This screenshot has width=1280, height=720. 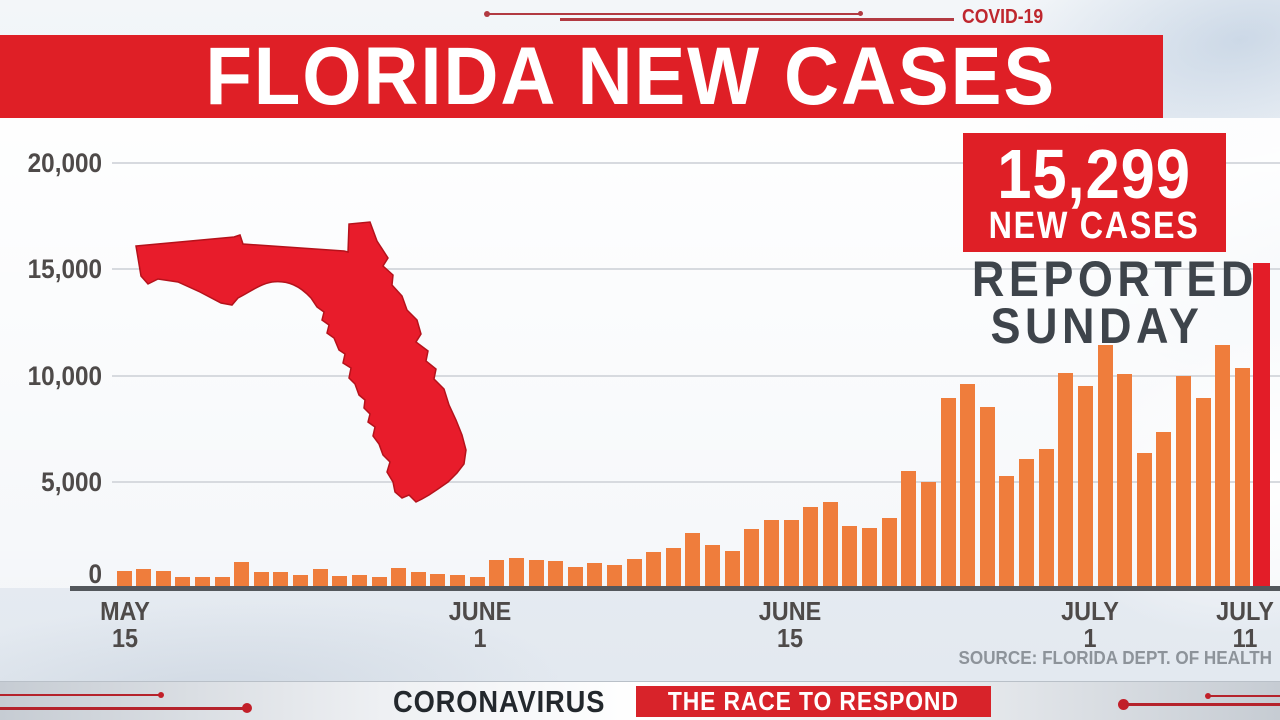 I want to click on covid-19-label: COVID-19, so click(x=1003, y=17).